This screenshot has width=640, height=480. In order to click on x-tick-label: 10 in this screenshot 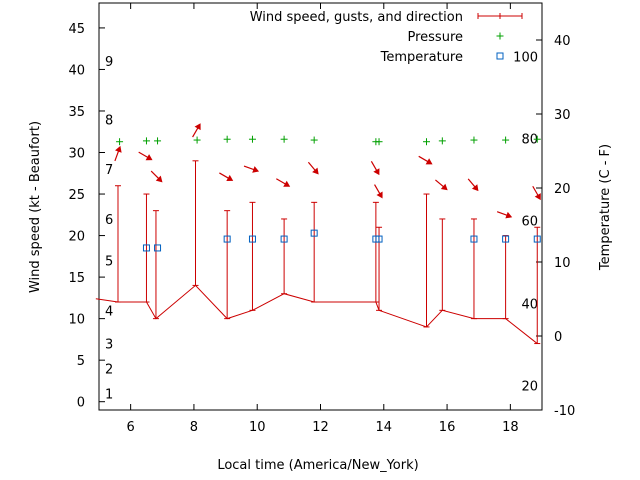, I will do `click(257, 427)`.